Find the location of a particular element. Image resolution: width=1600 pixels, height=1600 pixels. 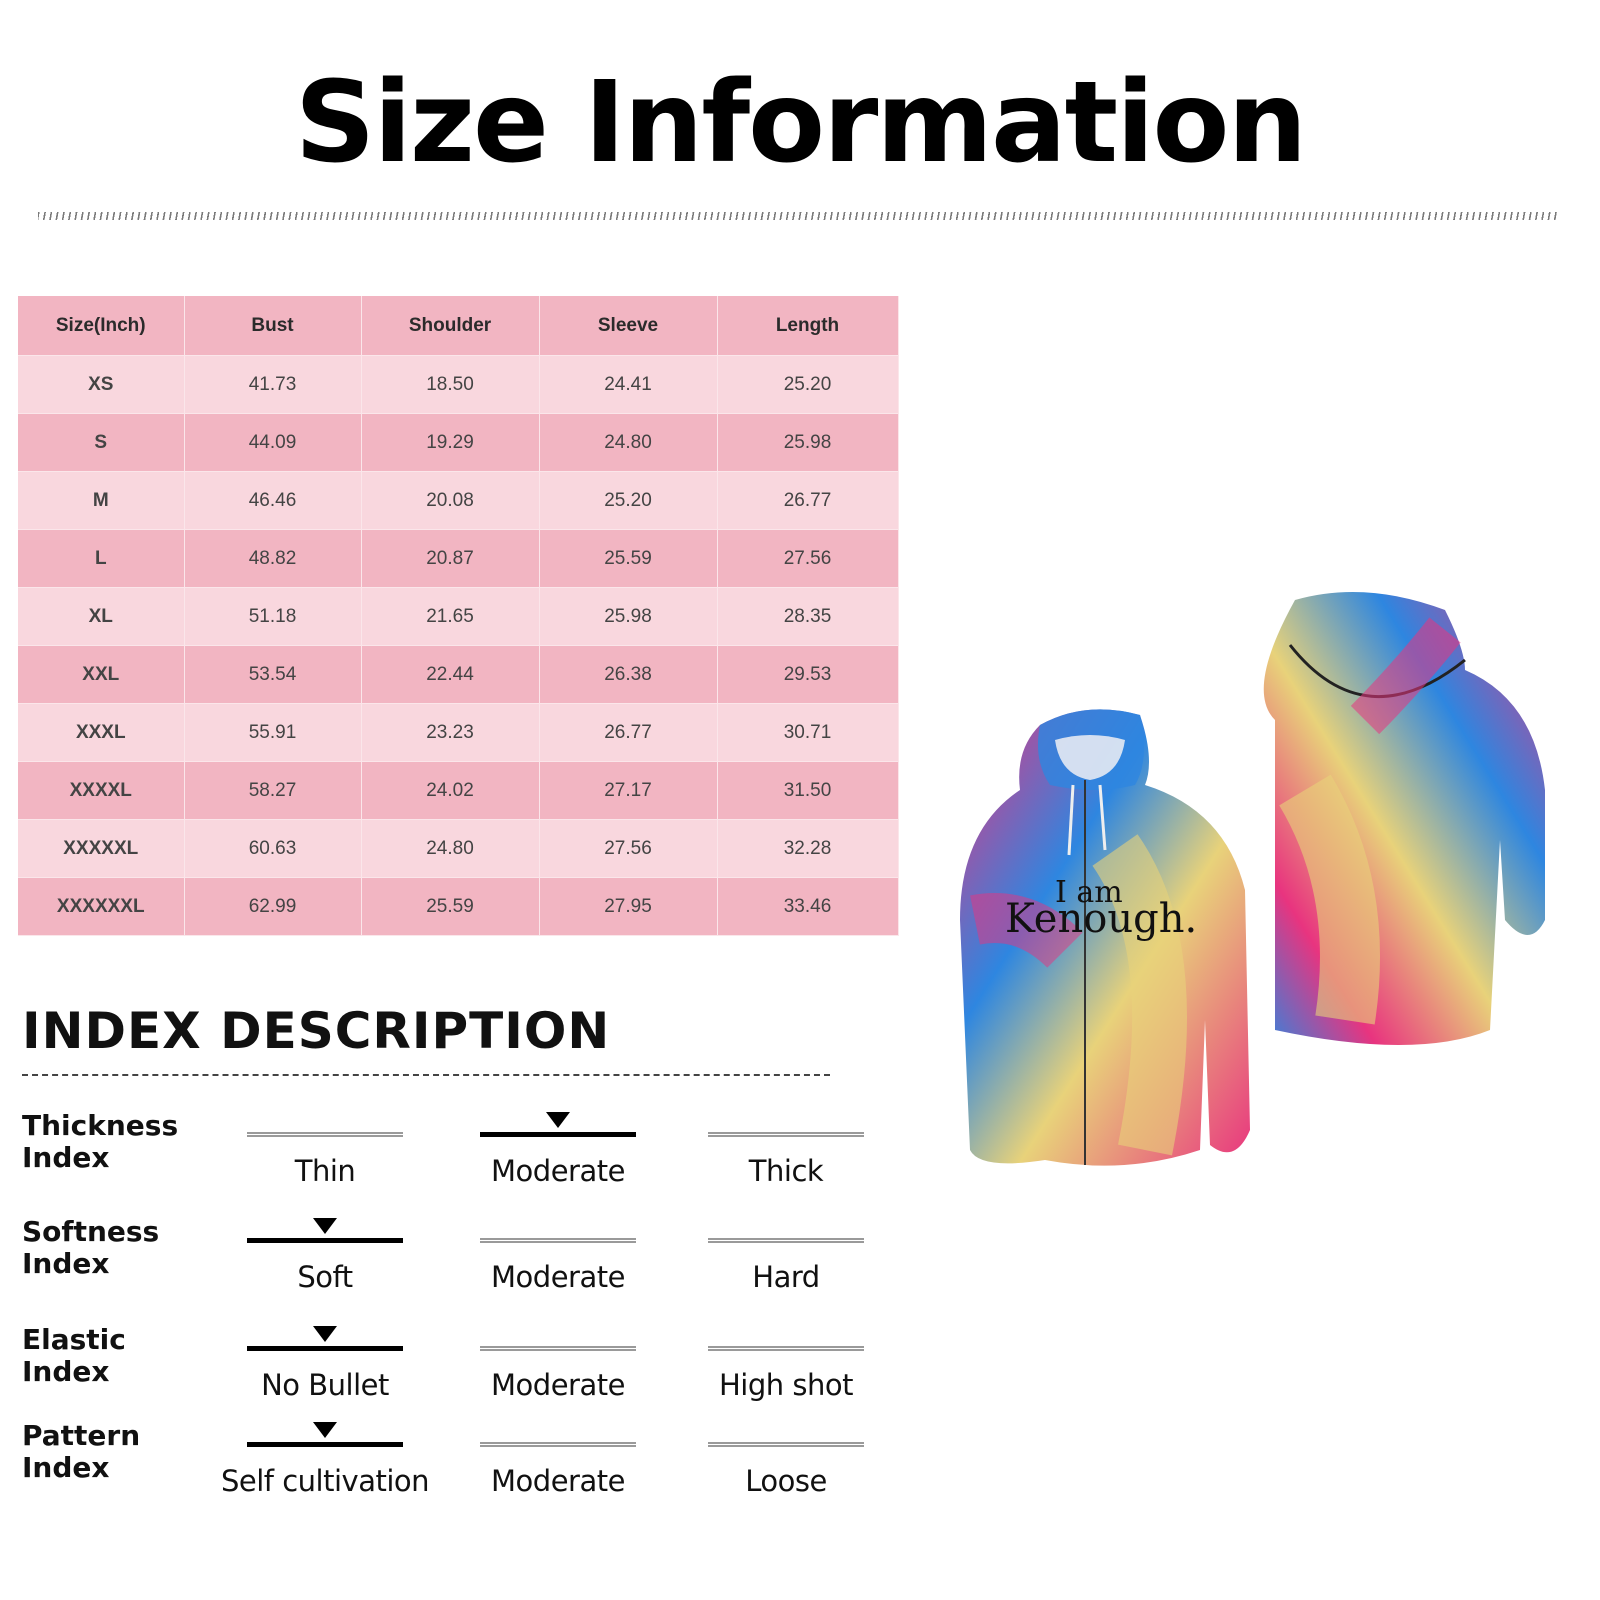

index-divider is located at coordinates (426, 1075).